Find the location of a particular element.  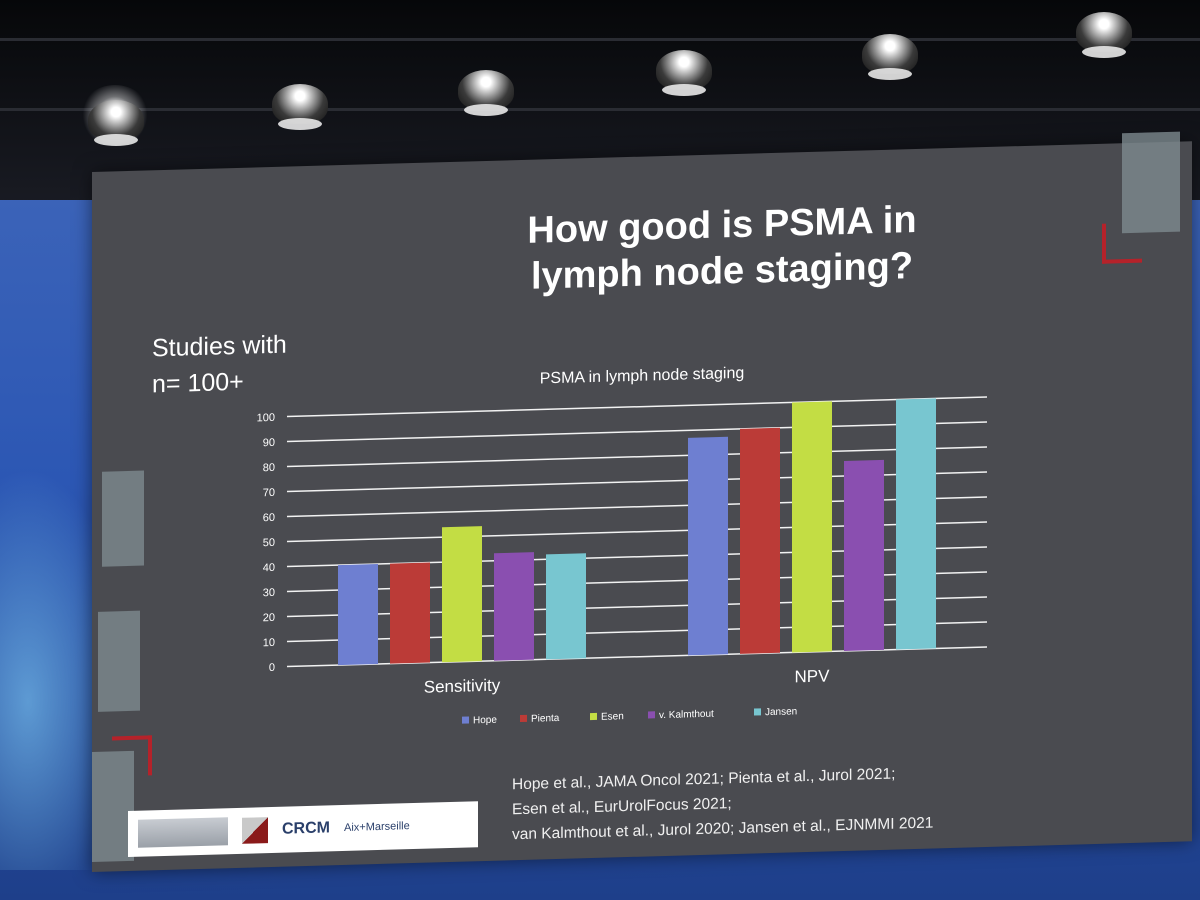

x-category-label: NPV is located at coordinates (813, 676).